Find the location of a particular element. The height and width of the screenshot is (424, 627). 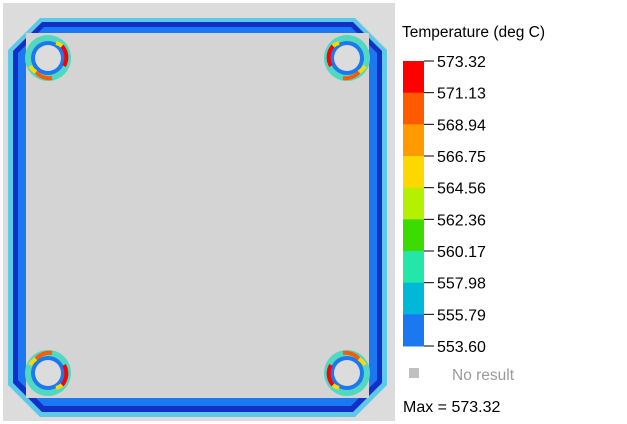

legend-tick-label: 568.94 is located at coordinates (461, 125).